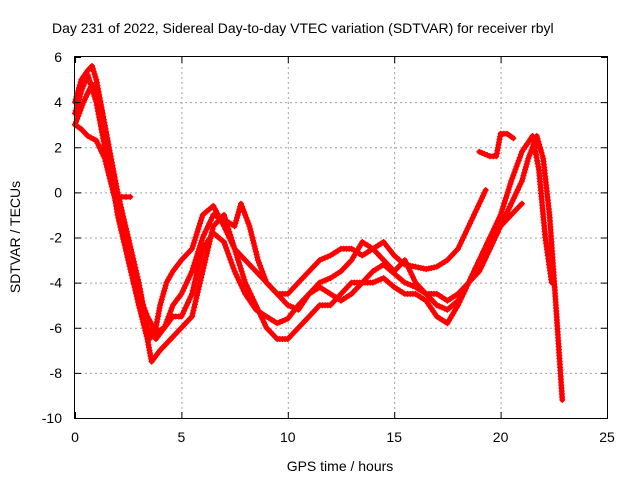  Describe the element at coordinates (501, 437) in the screenshot. I see `x-tick-label: 20` at that location.